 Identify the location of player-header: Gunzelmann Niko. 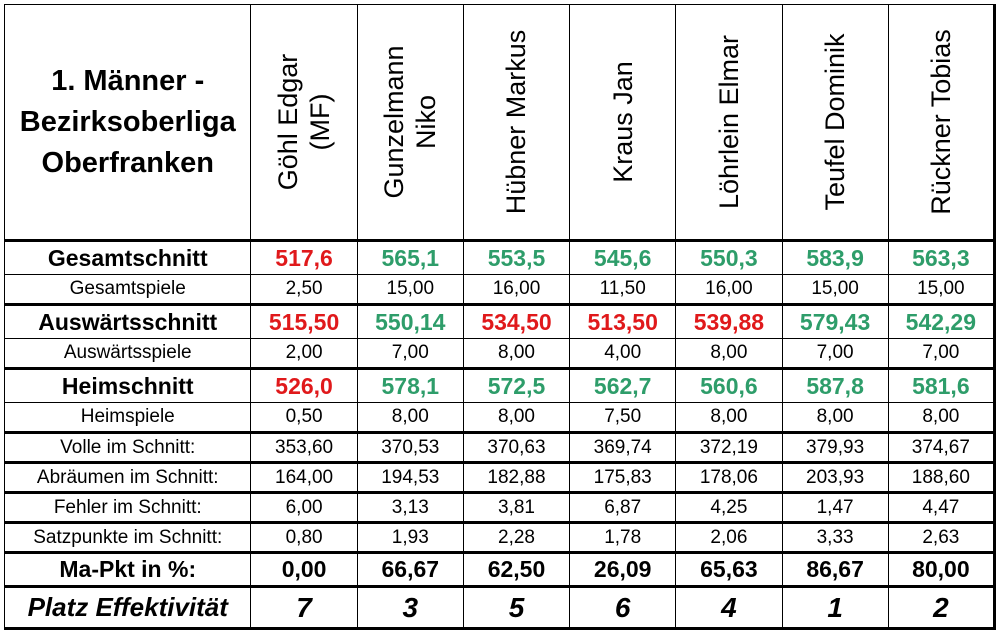
(410, 122).